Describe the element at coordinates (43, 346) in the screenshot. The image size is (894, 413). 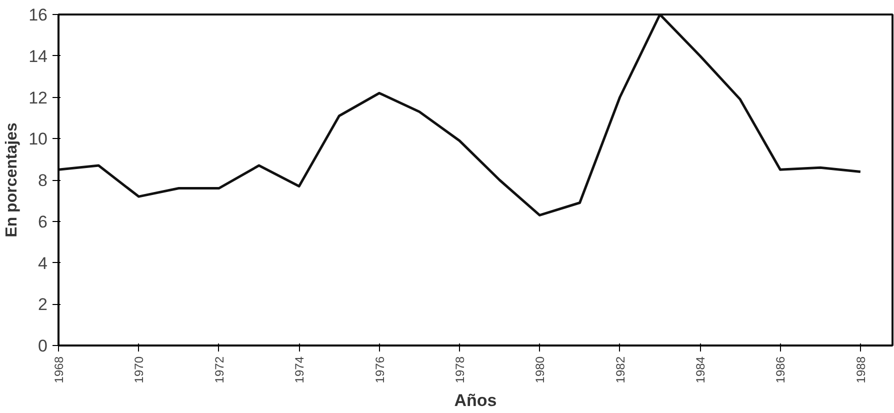
I see `y-tick-label: 0` at that location.